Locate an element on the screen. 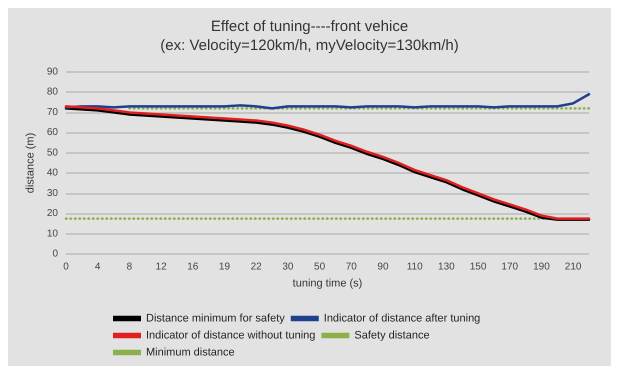 The width and height of the screenshot is (619, 374). x-tick-label: 150 is located at coordinates (478, 267).